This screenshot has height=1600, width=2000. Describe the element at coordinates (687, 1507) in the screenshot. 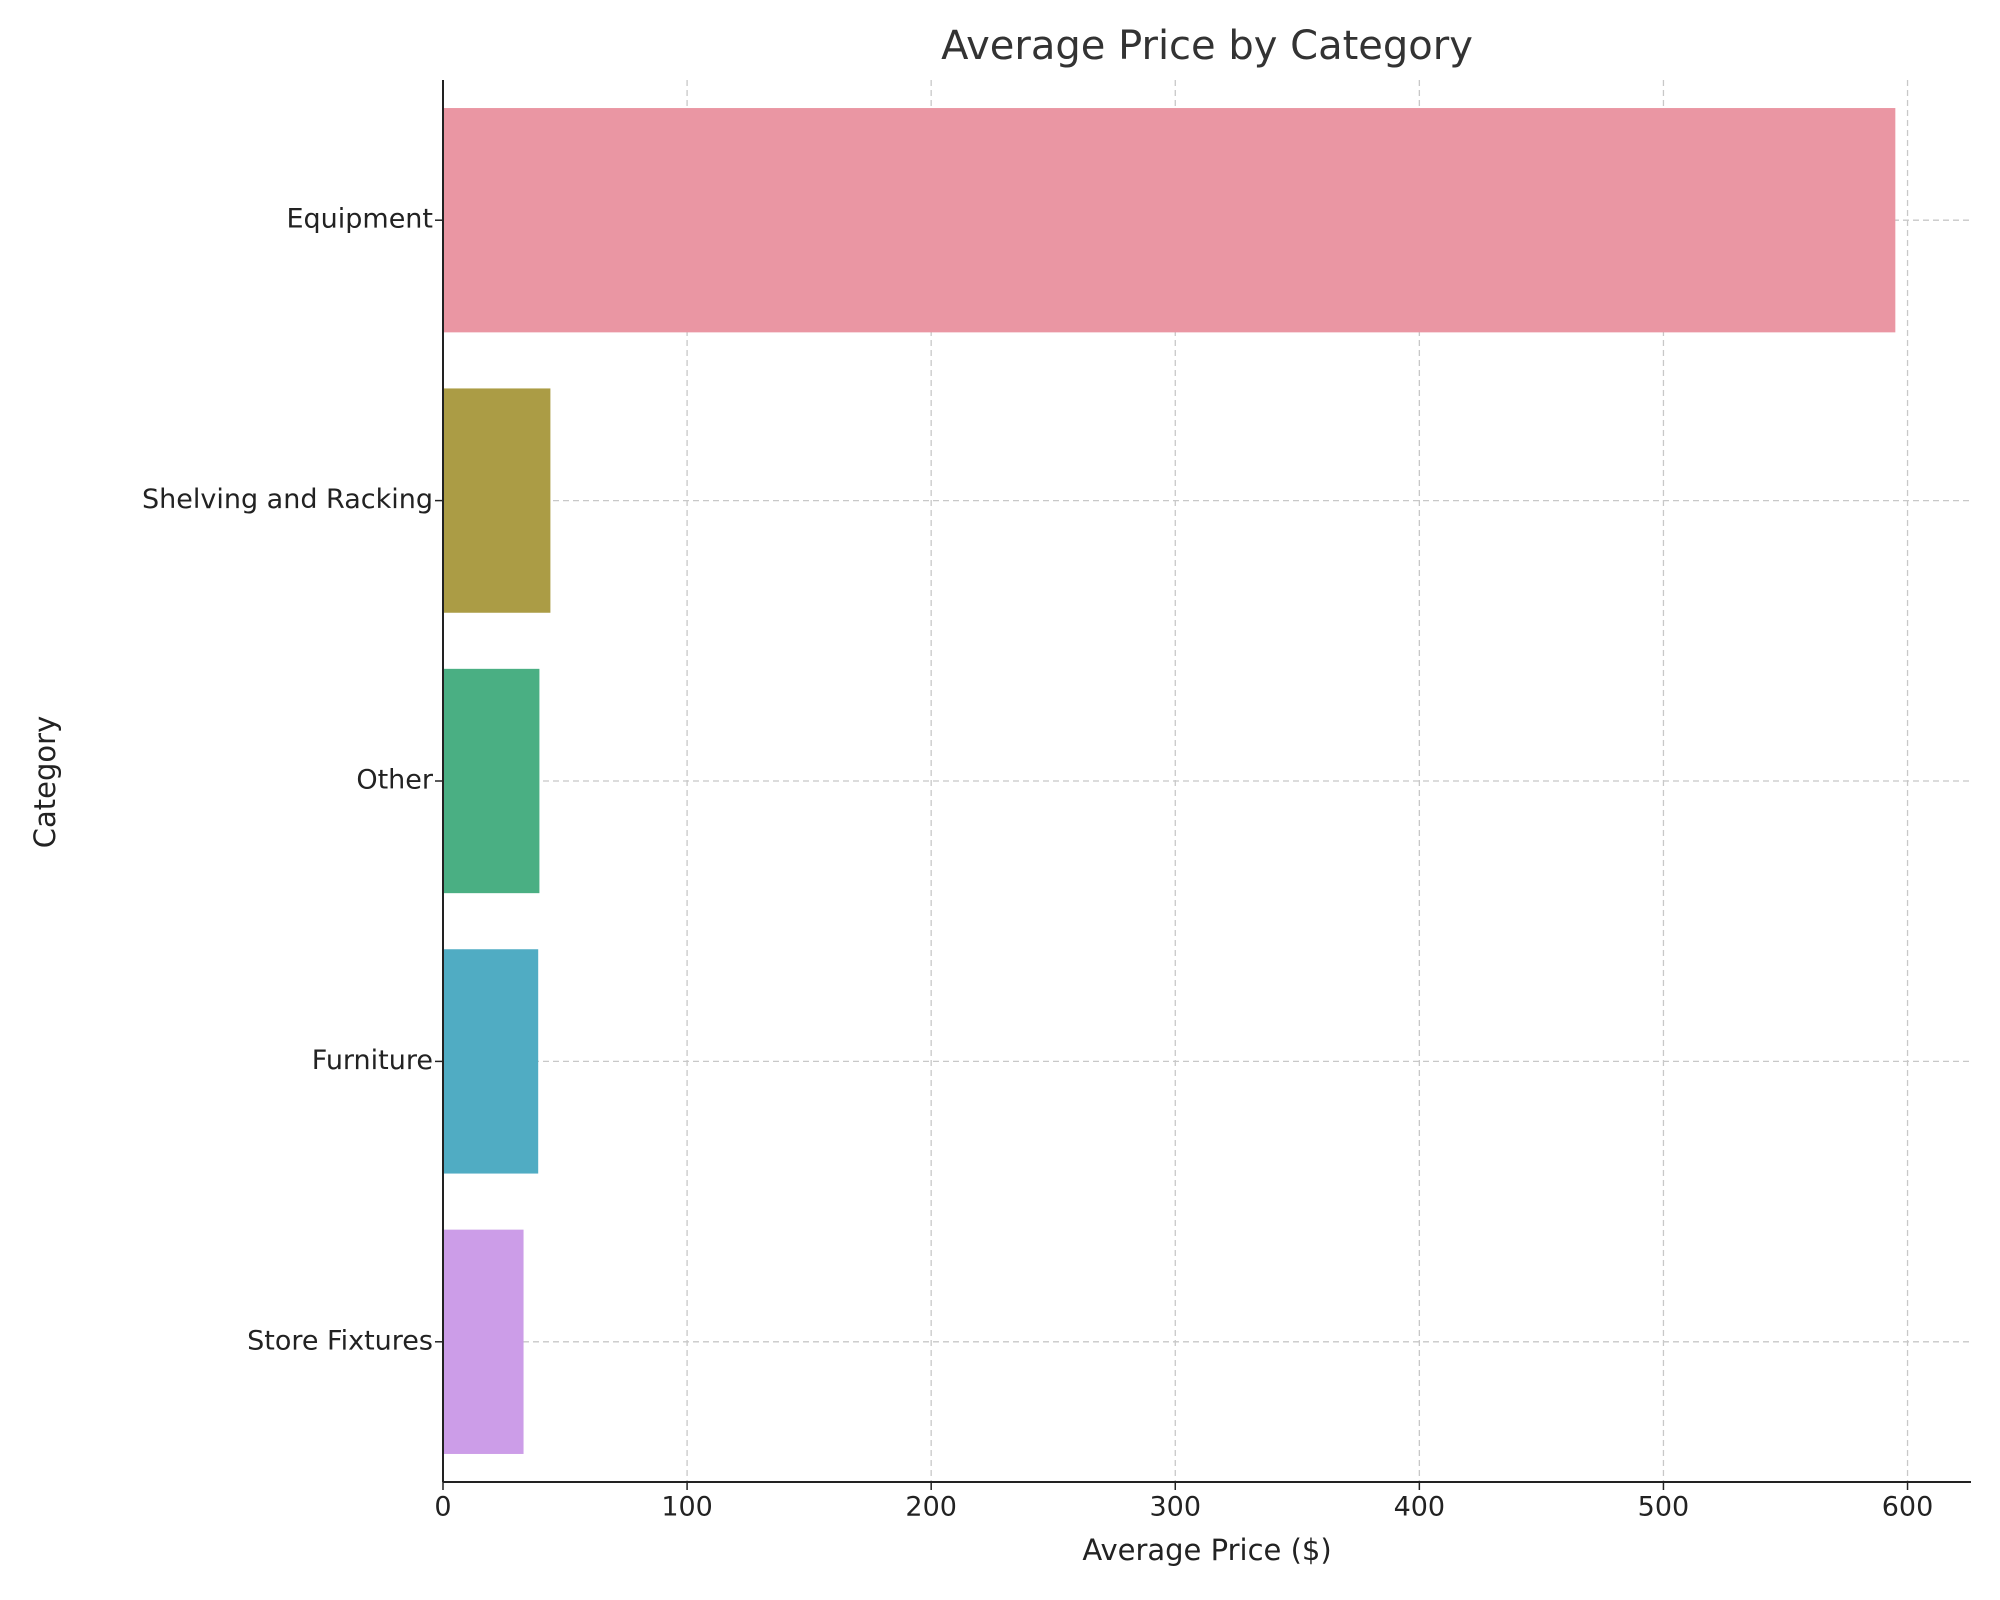

I see `x-tick-label: 100` at that location.